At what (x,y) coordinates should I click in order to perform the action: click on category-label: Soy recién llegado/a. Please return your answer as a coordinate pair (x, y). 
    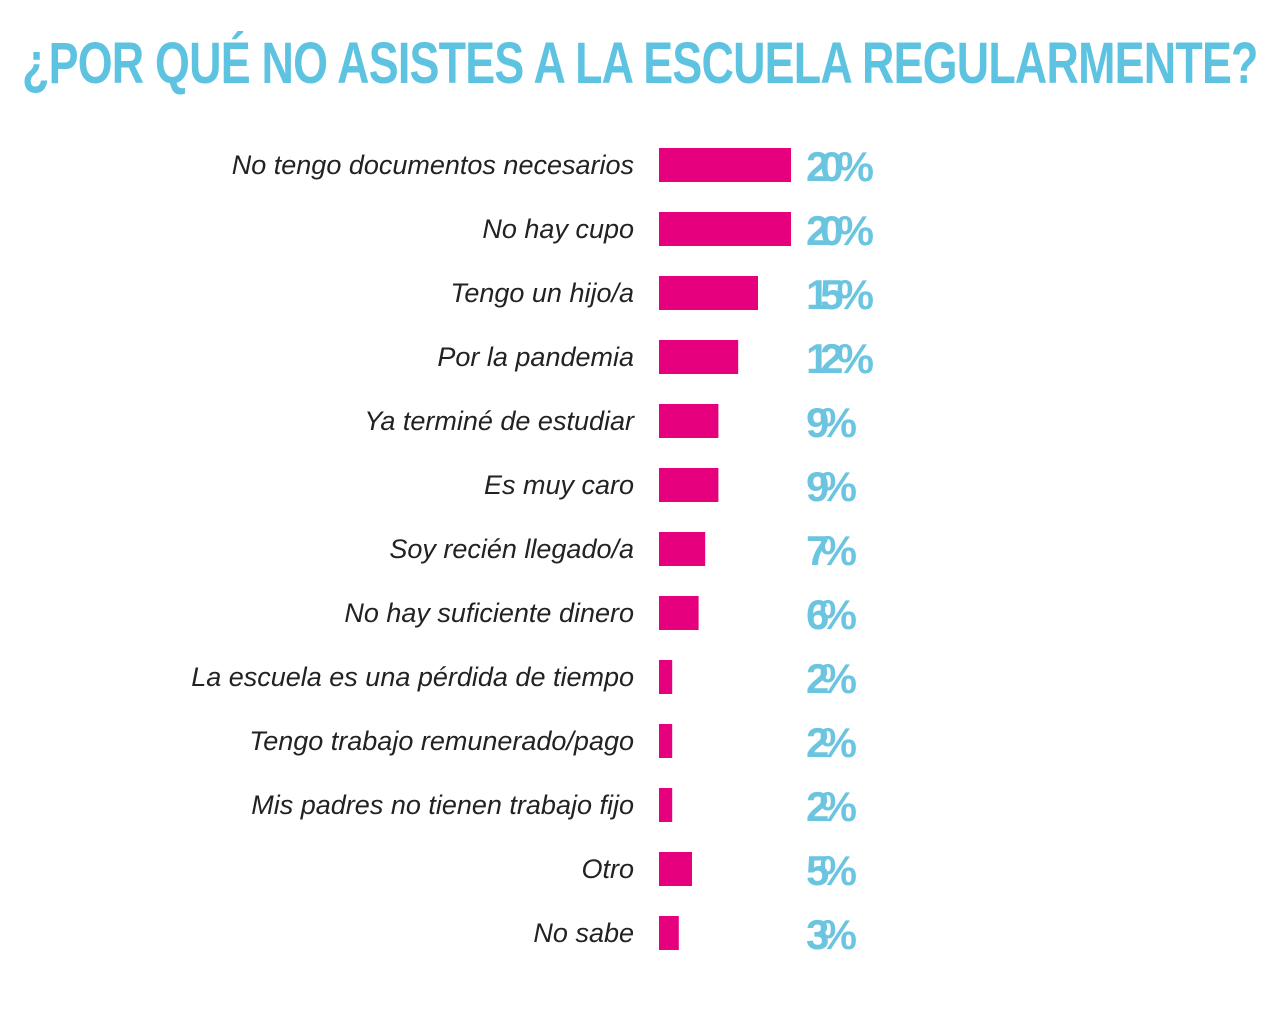
    Looking at the image, I should click on (511, 549).